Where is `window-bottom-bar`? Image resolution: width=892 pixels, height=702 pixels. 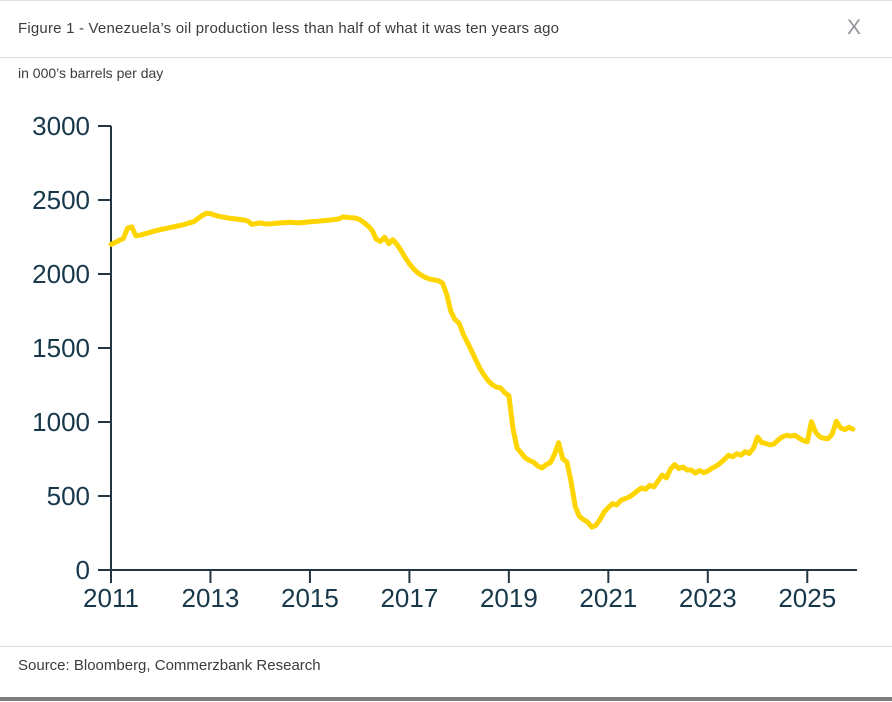 window-bottom-bar is located at coordinates (446, 699).